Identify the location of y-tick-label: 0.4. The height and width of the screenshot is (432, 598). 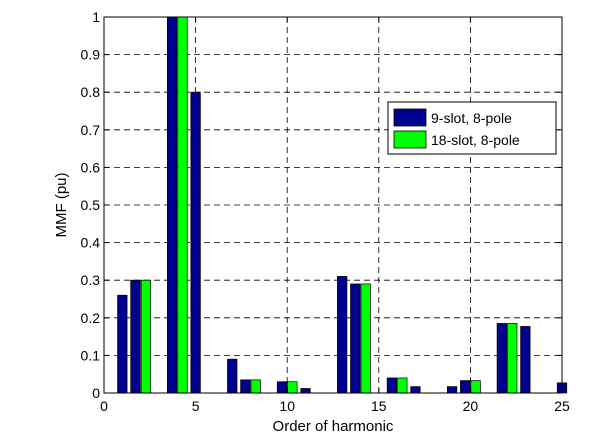
(91, 243).